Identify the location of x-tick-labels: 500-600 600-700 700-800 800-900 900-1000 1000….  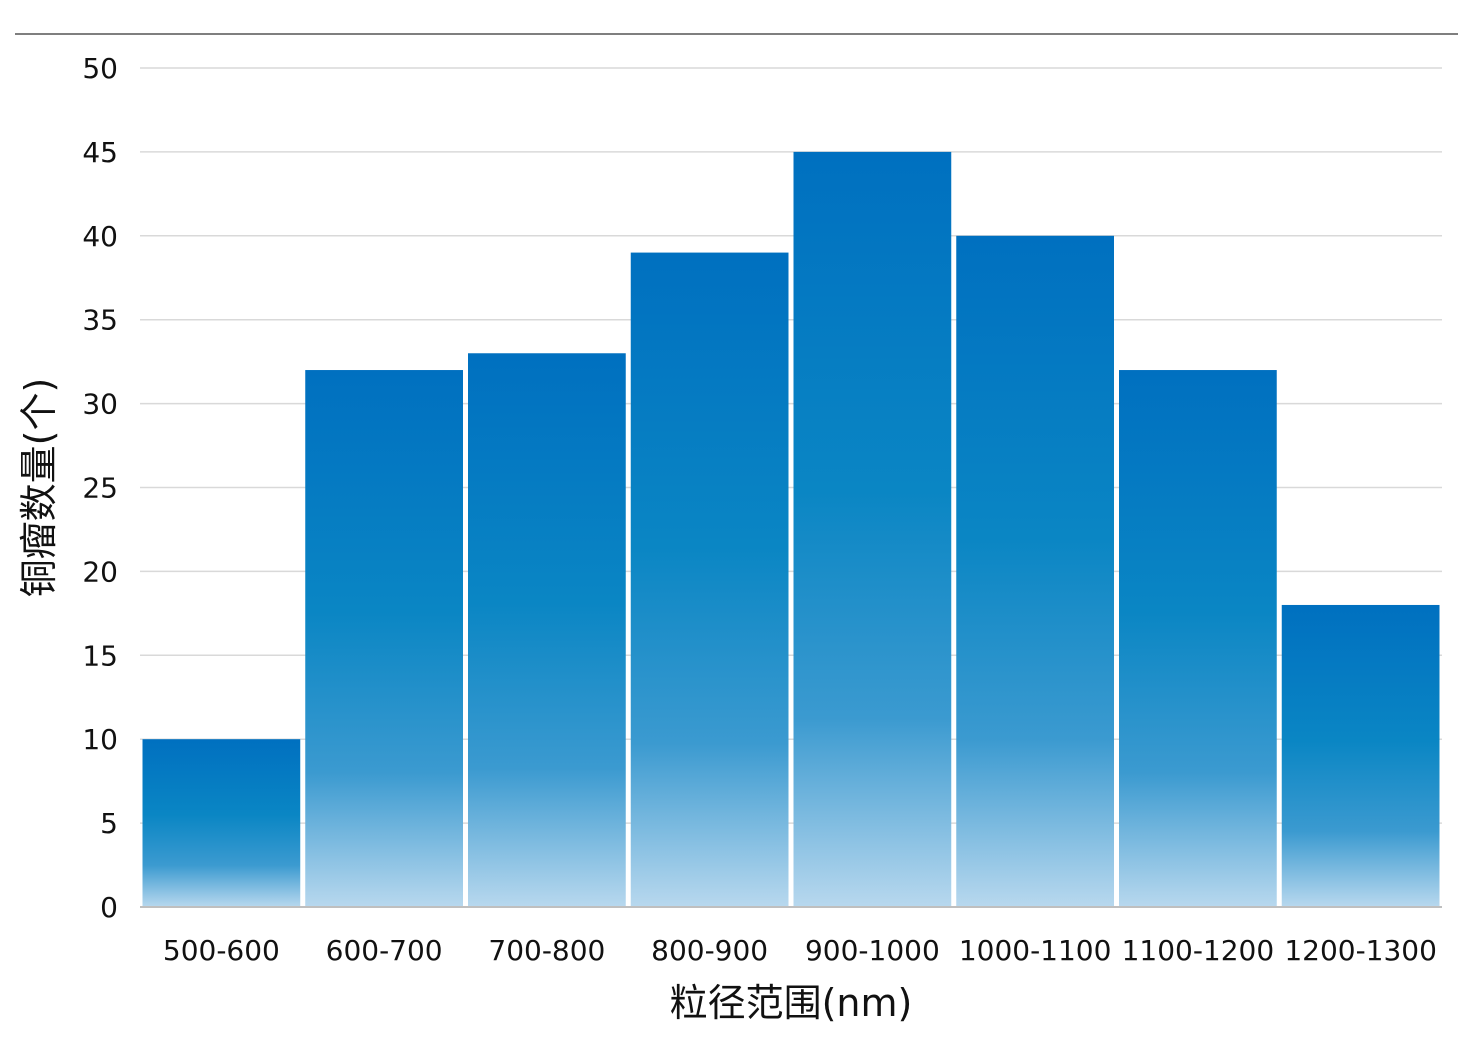
(800, 950).